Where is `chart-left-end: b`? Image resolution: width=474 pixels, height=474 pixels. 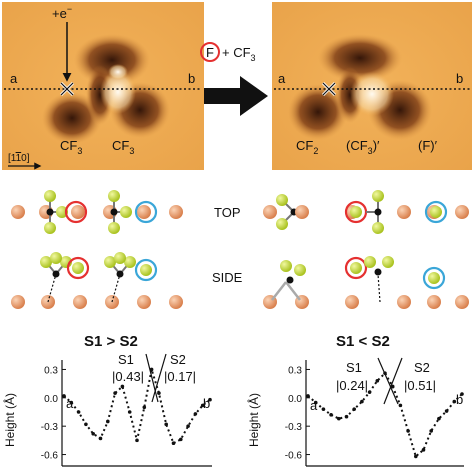 chart-left-end: b is located at coordinates (206, 403).